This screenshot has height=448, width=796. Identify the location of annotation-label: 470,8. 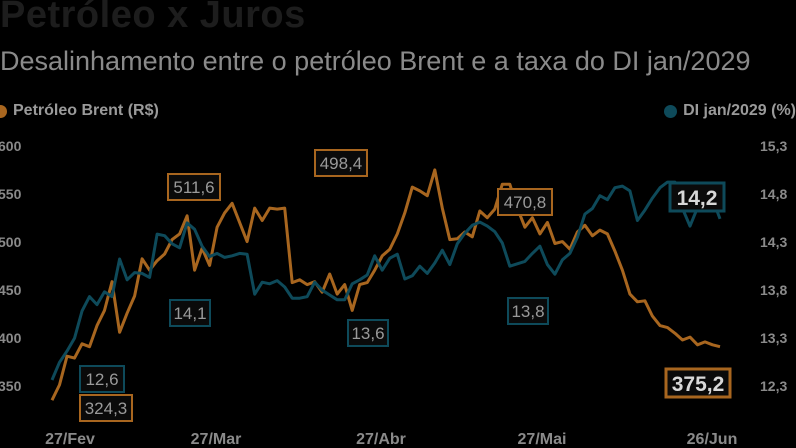
(525, 202).